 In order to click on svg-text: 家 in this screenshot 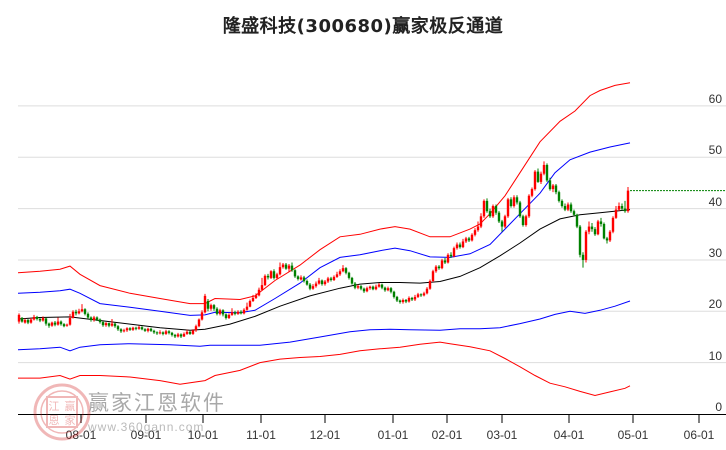, I will do `click(70, 420)`.